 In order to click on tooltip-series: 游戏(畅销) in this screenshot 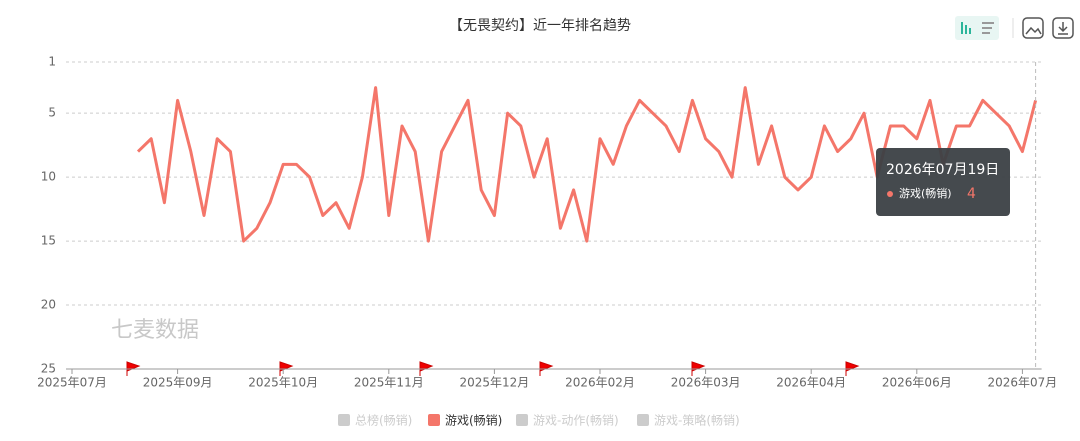, I will do `click(925, 193)`.